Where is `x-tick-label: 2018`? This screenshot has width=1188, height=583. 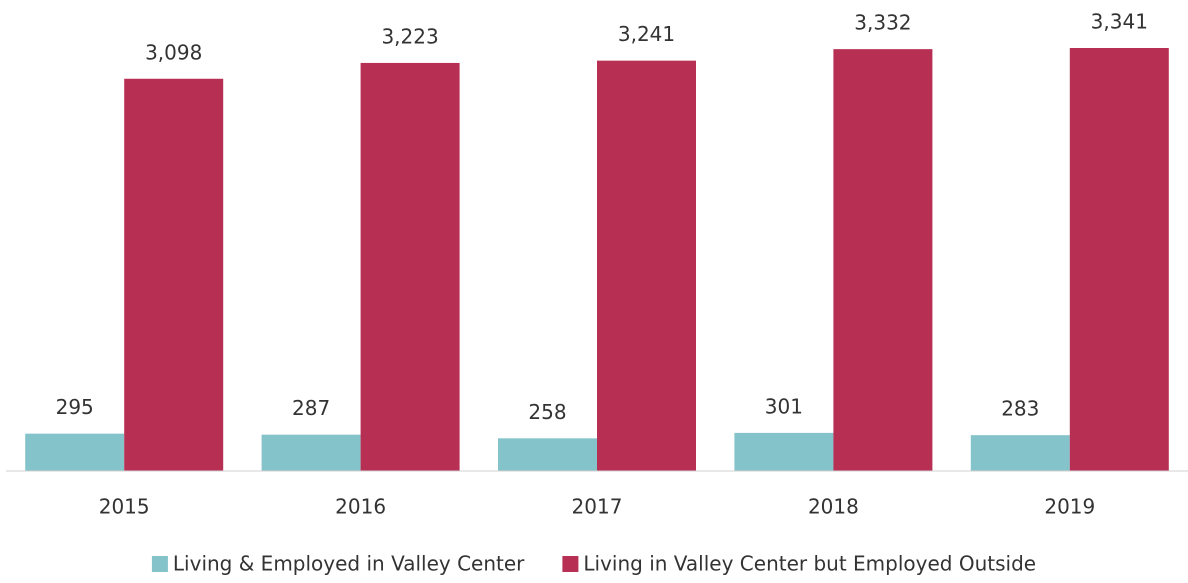
x-tick-label: 2018 is located at coordinates (833, 507).